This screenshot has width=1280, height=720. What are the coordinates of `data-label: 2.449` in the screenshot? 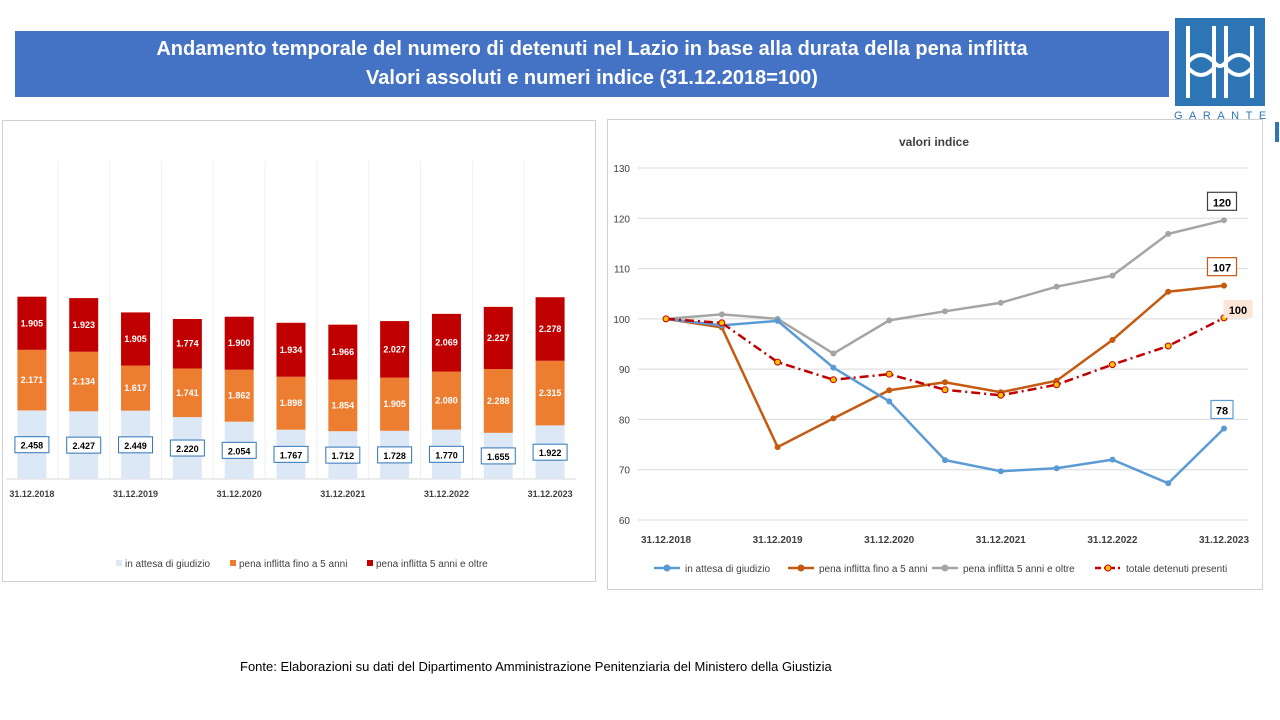 It's located at (135, 446).